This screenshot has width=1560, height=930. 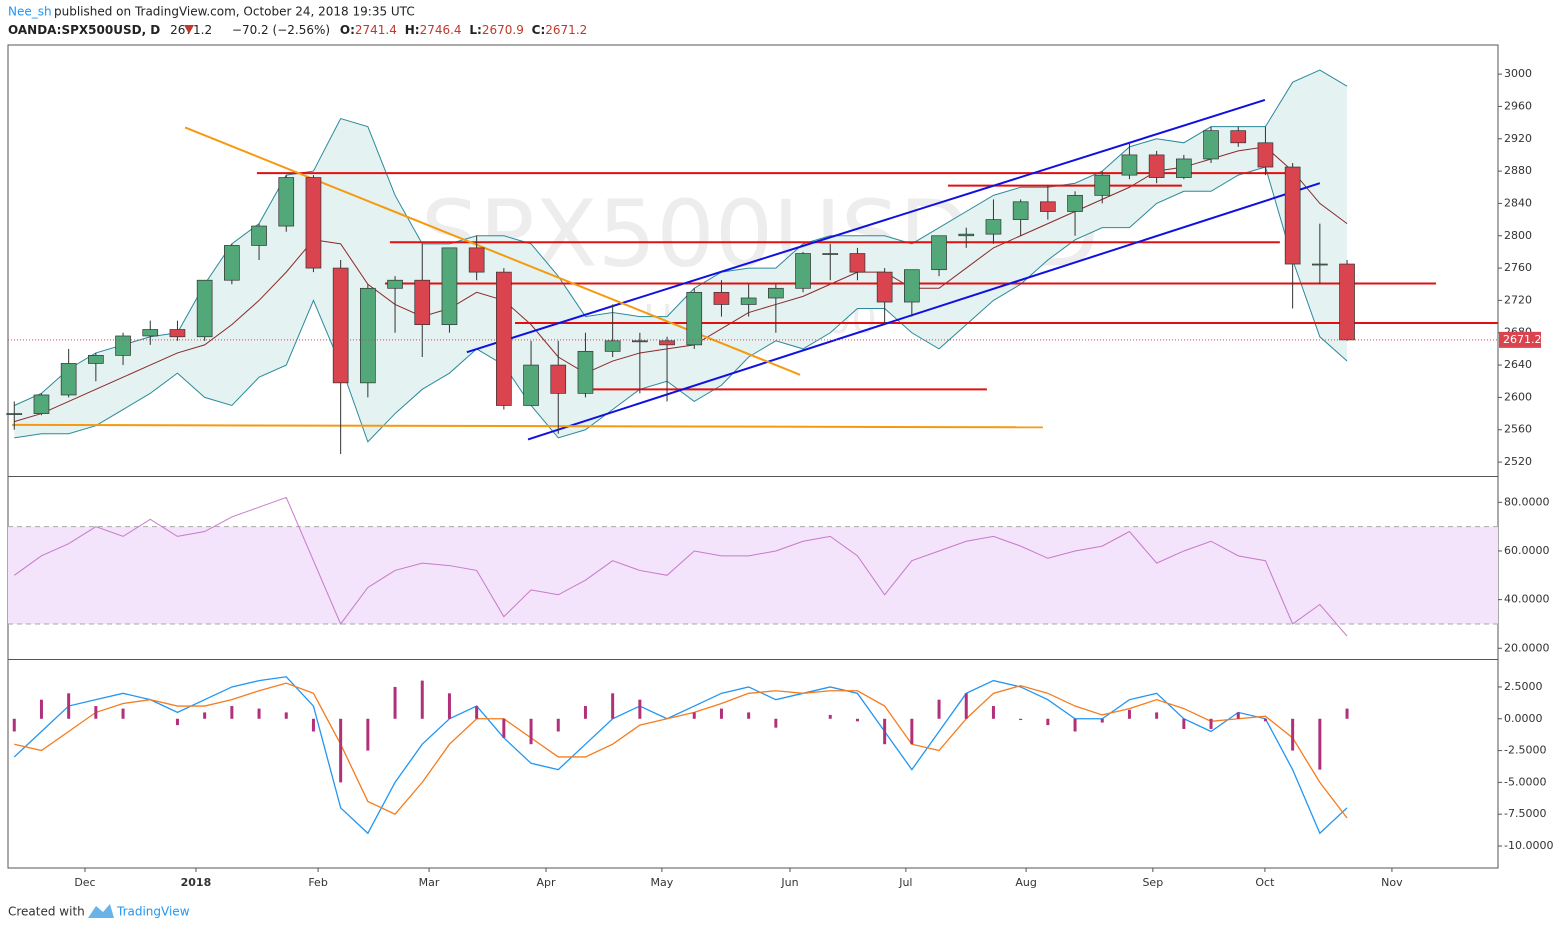 What do you see at coordinates (503, 30) in the screenshot?
I see `low: 2670.9` at bounding box center [503, 30].